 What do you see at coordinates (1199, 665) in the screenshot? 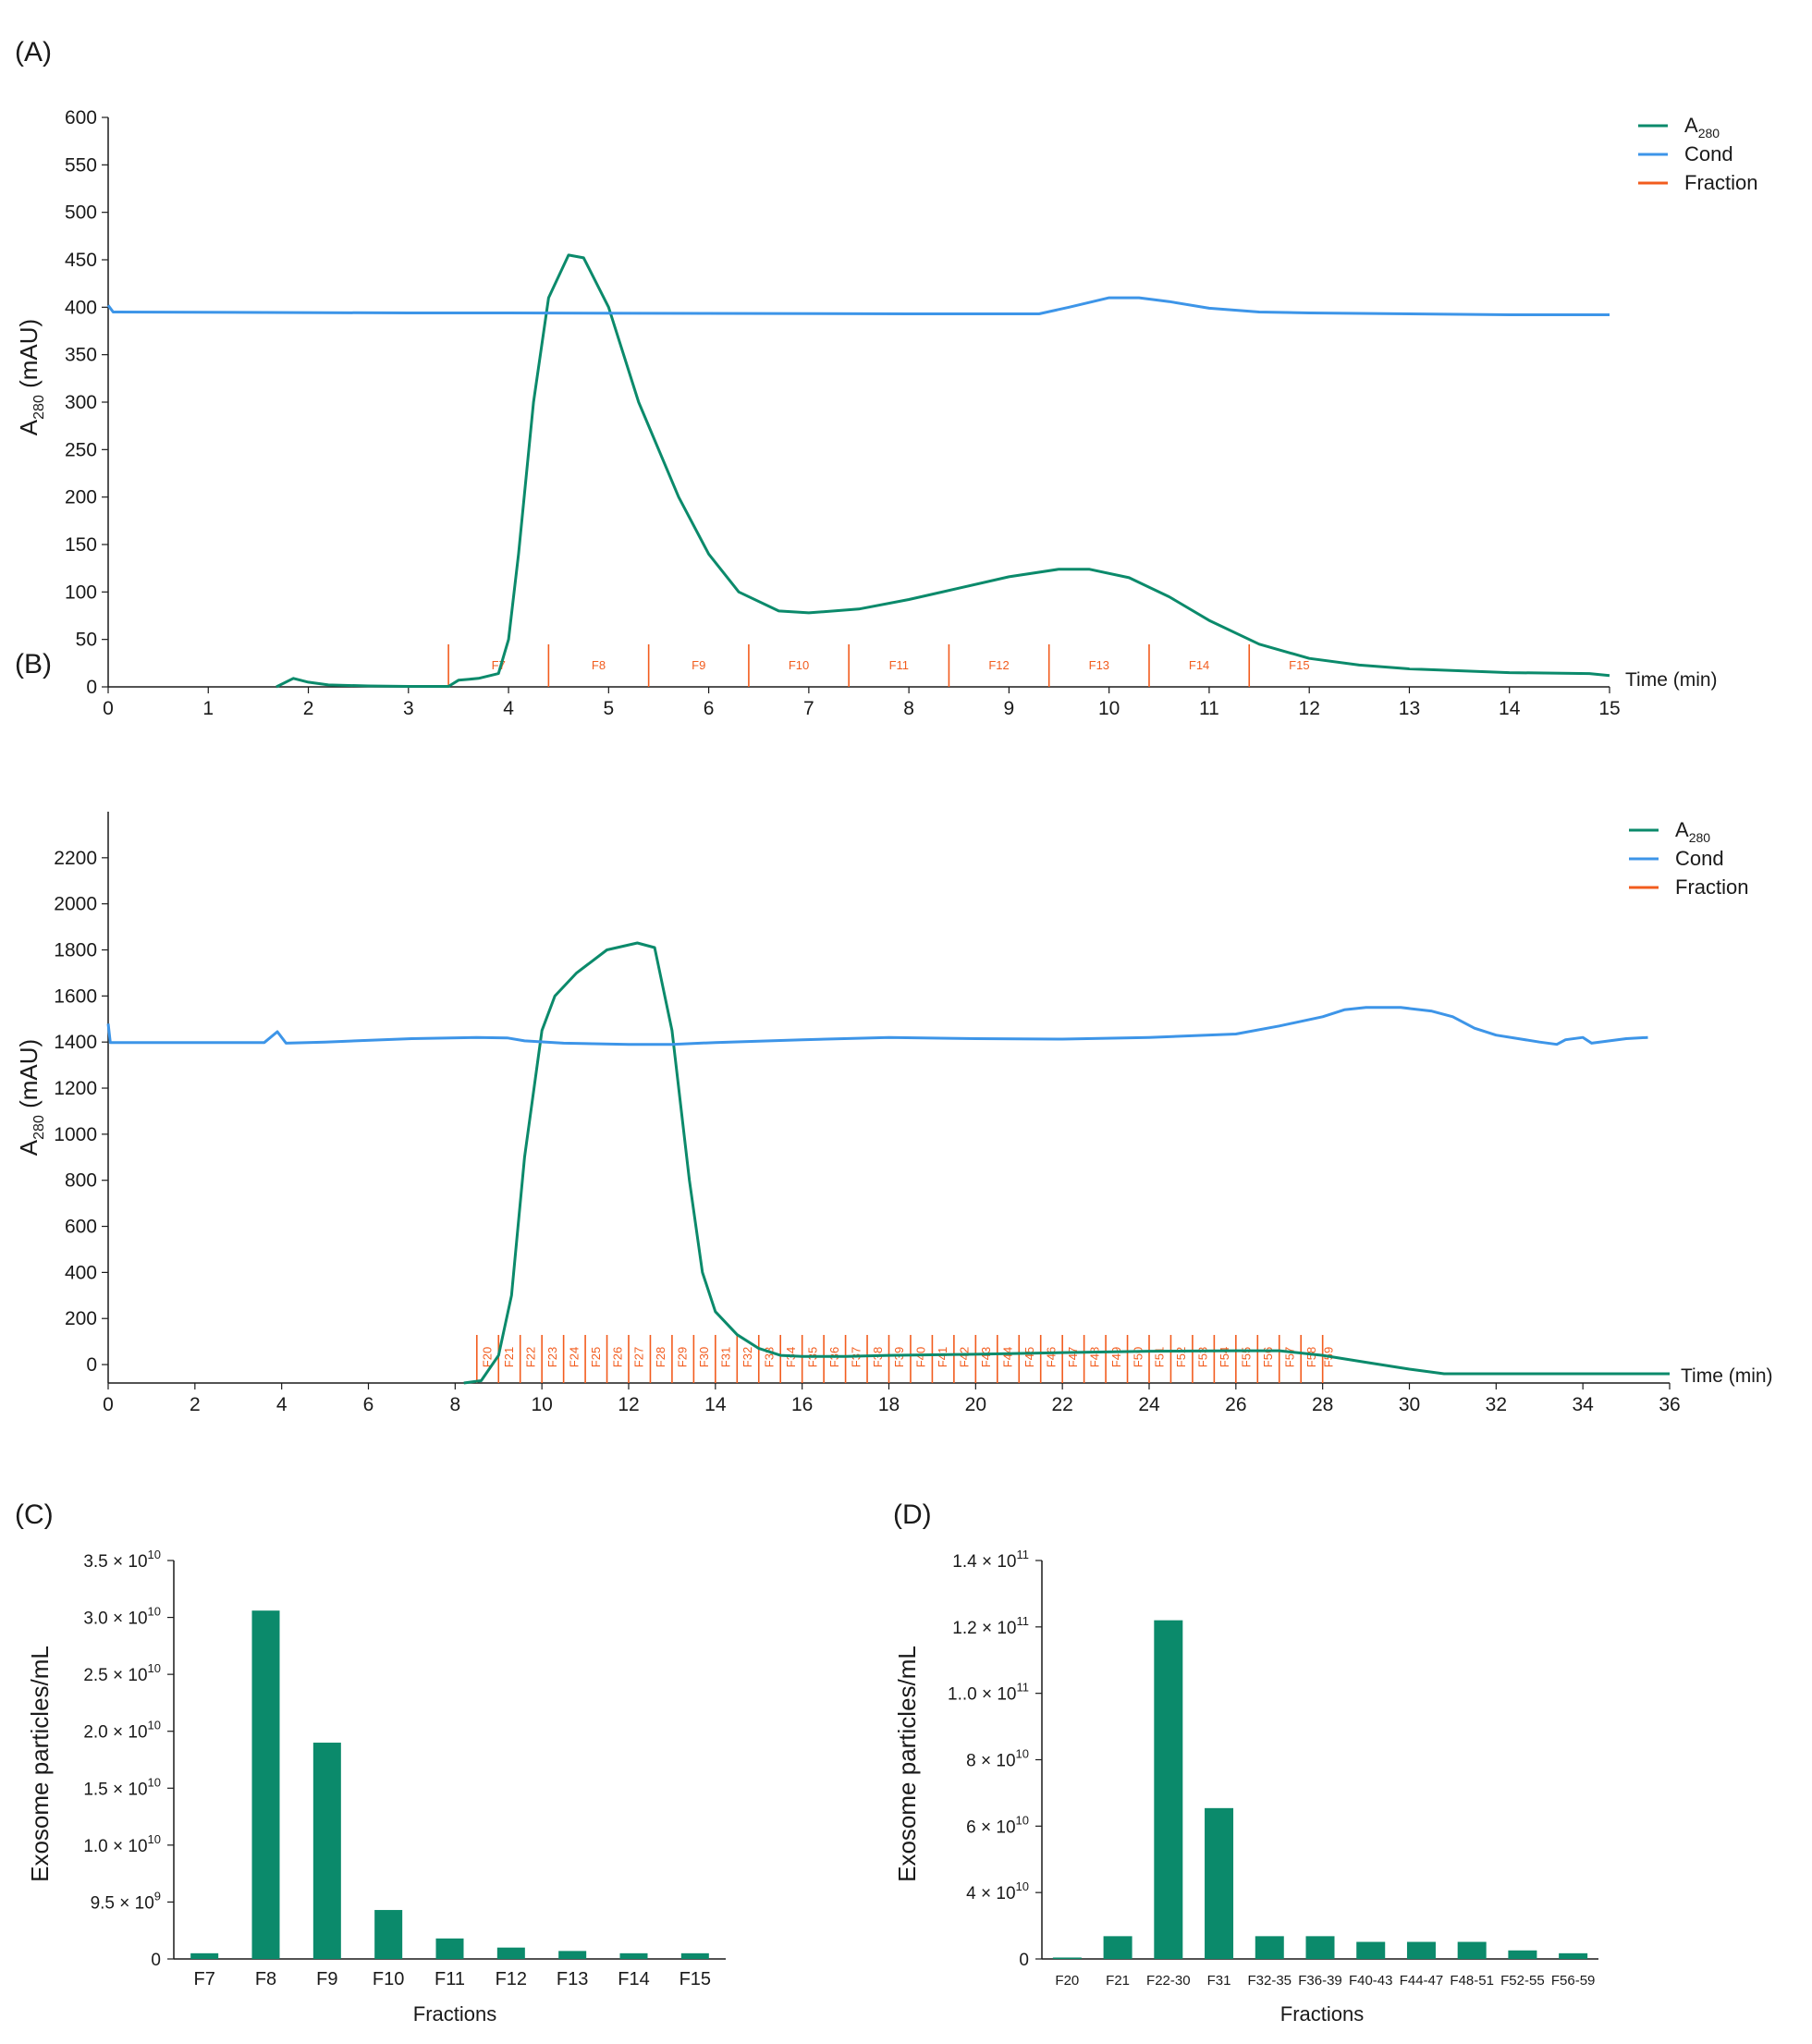
I see `fraction-label: F14` at bounding box center [1199, 665].